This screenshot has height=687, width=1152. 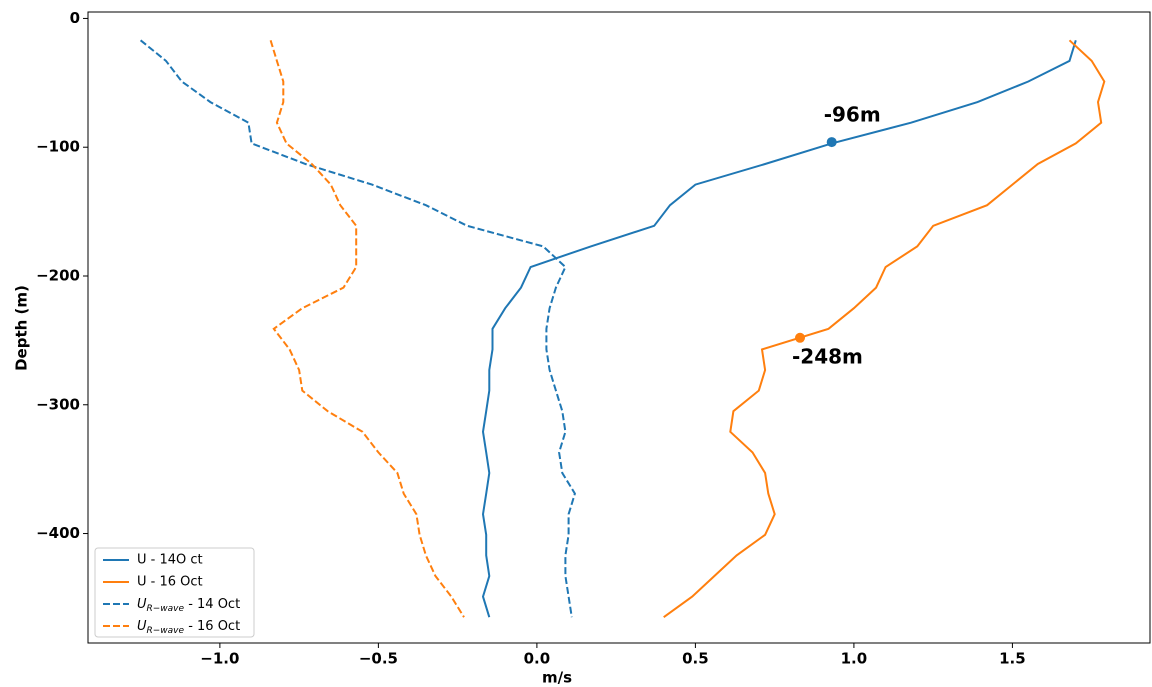 I want to click on y-tick-label: −100, so click(x=58, y=147).